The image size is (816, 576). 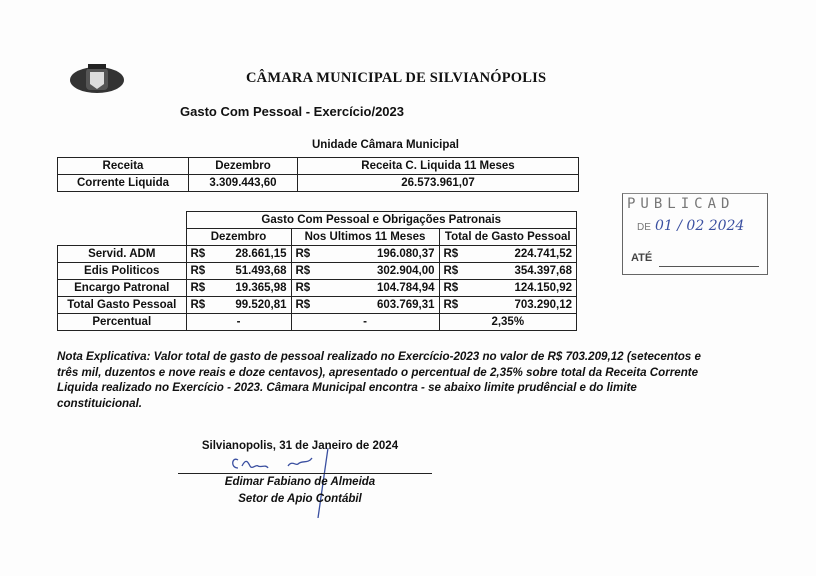 I want to click on money-cell: R$ 196.080,37, so click(x=365, y=254).